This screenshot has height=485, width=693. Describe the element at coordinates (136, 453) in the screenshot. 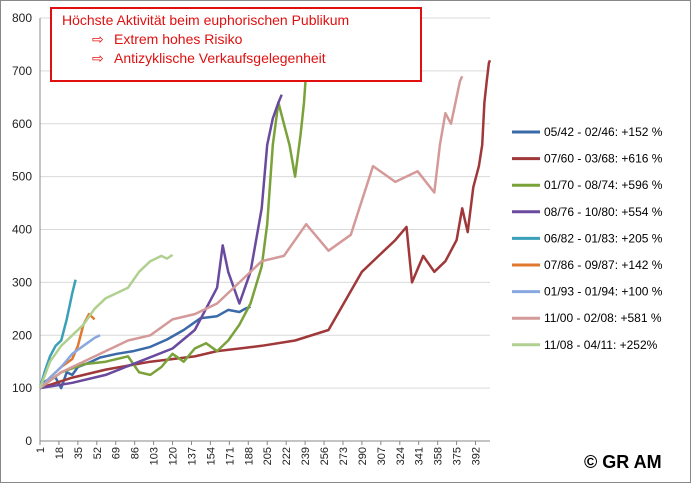

I see `x-tick-label: 86` at that location.